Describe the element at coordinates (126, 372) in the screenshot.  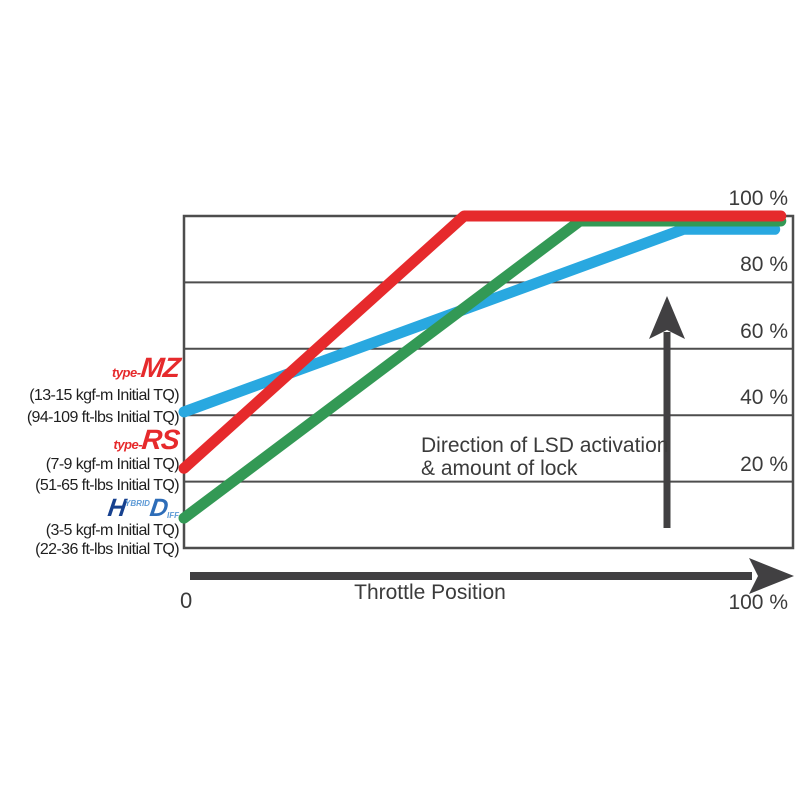
I see `type-mz-prefix-label: type-` at that location.